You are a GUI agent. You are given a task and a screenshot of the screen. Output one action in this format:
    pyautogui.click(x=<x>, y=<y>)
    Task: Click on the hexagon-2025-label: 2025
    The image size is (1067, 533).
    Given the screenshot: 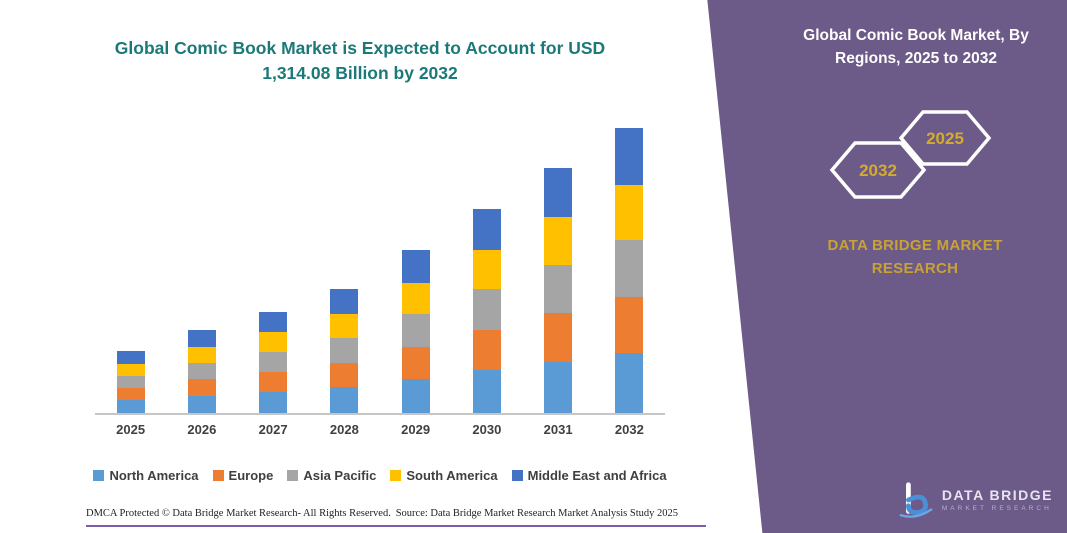 What is the action you would take?
    pyautogui.click(x=945, y=138)
    